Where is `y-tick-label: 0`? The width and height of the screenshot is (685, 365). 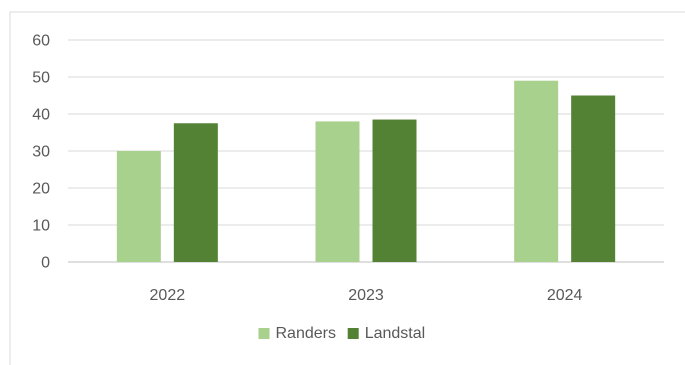 y-tick-label: 0 is located at coordinates (45, 263).